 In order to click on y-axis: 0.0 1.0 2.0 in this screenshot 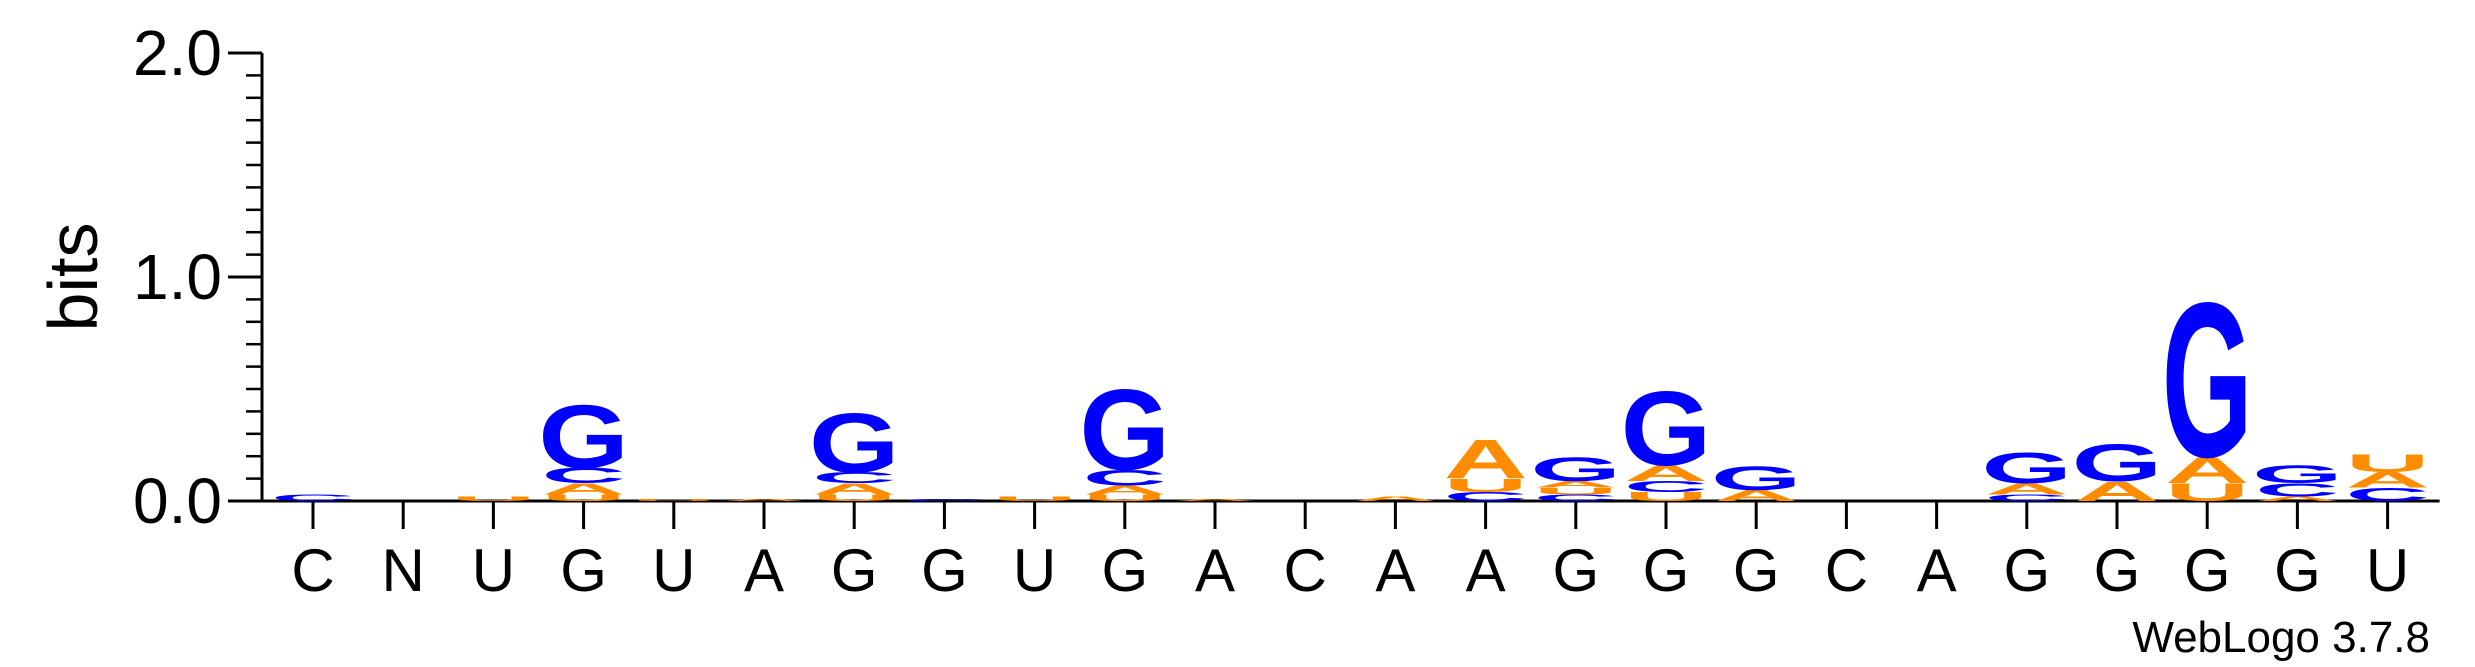, I will do `click(198, 277)`.